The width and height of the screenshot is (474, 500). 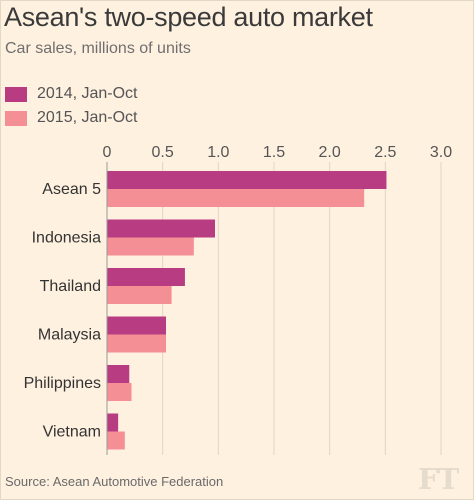 I want to click on x-tick-label: 1.5, so click(x=274, y=152).